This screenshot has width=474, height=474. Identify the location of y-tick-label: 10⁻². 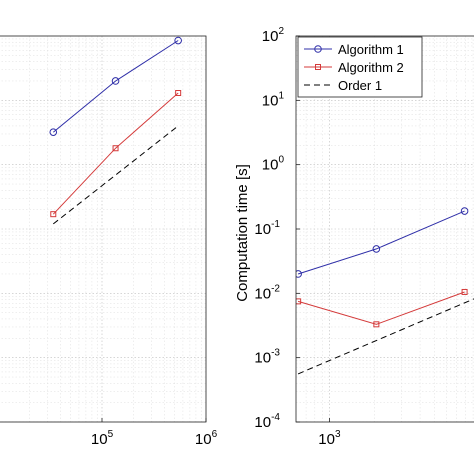
(267, 292).